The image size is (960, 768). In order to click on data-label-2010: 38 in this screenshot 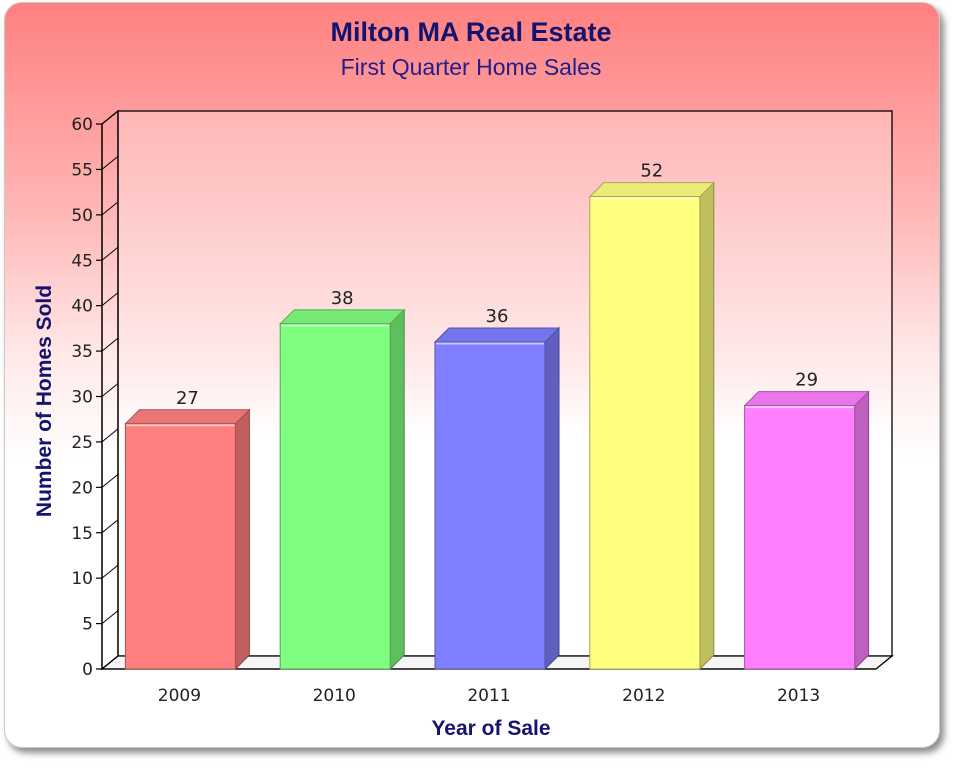, I will do `click(342, 298)`.